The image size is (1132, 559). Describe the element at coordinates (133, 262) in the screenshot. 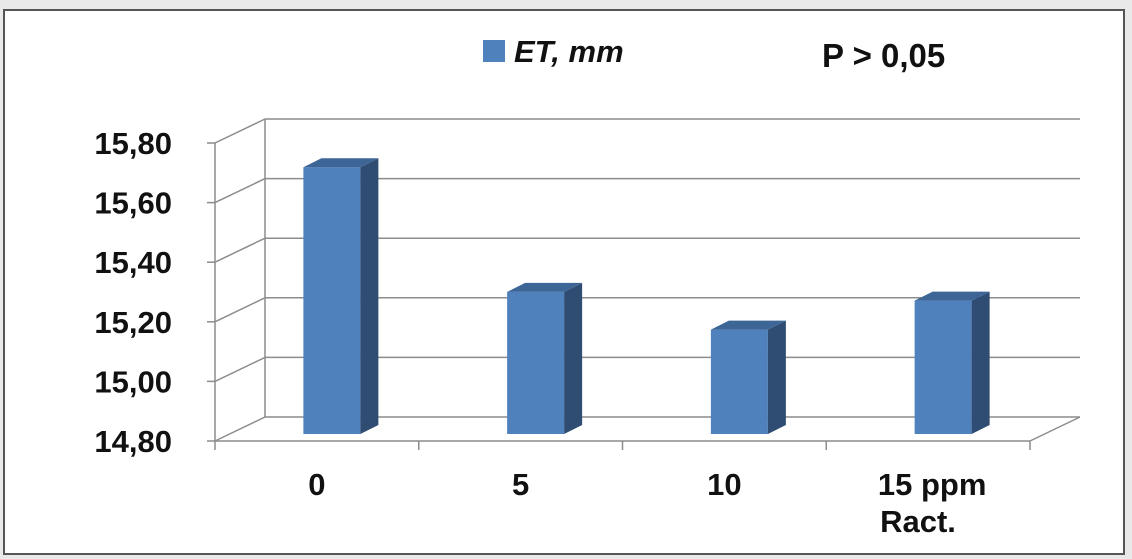

I see `y-tick-label: 15,40` at that location.